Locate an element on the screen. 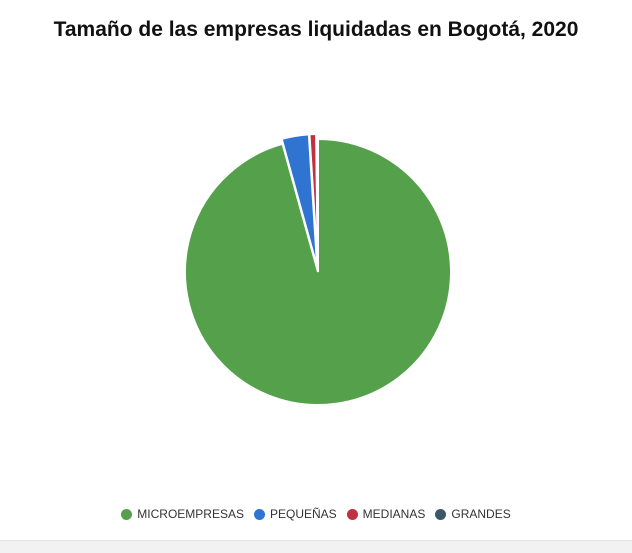 This screenshot has width=632, height=553. legend-marker-grandes is located at coordinates (441, 514).